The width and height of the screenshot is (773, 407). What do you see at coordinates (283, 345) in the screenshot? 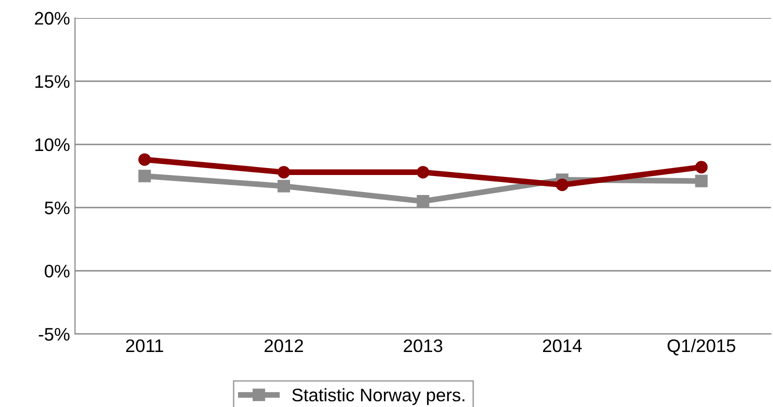
I see `x-tick-label: 2012` at bounding box center [283, 345].